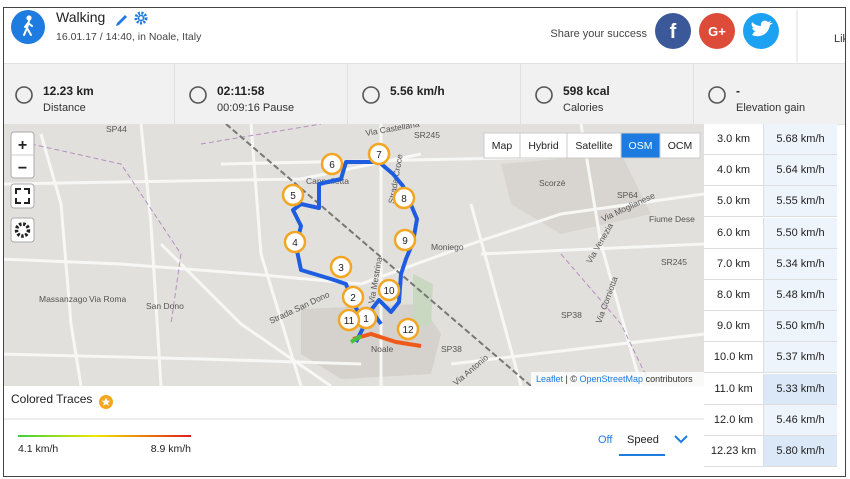 This screenshot has width=850, height=479. I want to click on marker-label: 8, so click(404, 199).